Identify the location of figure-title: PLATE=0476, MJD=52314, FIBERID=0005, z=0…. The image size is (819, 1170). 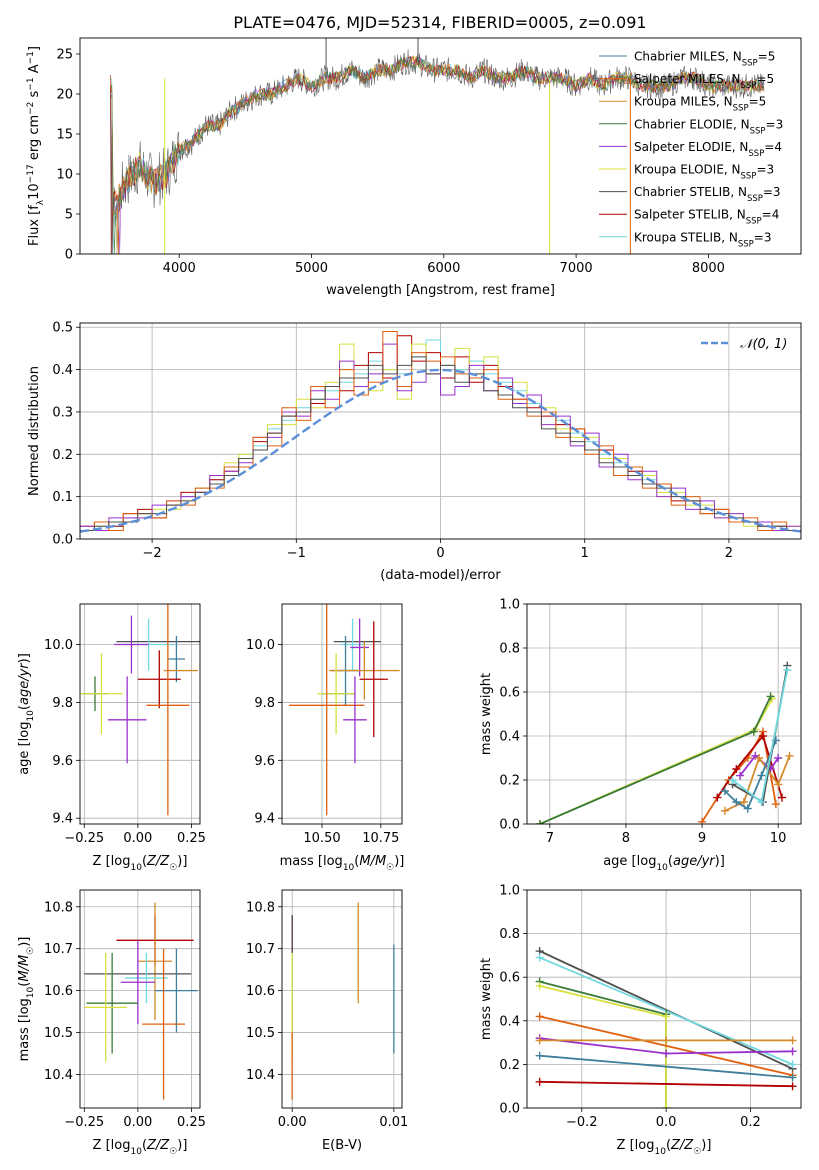
(439, 22).